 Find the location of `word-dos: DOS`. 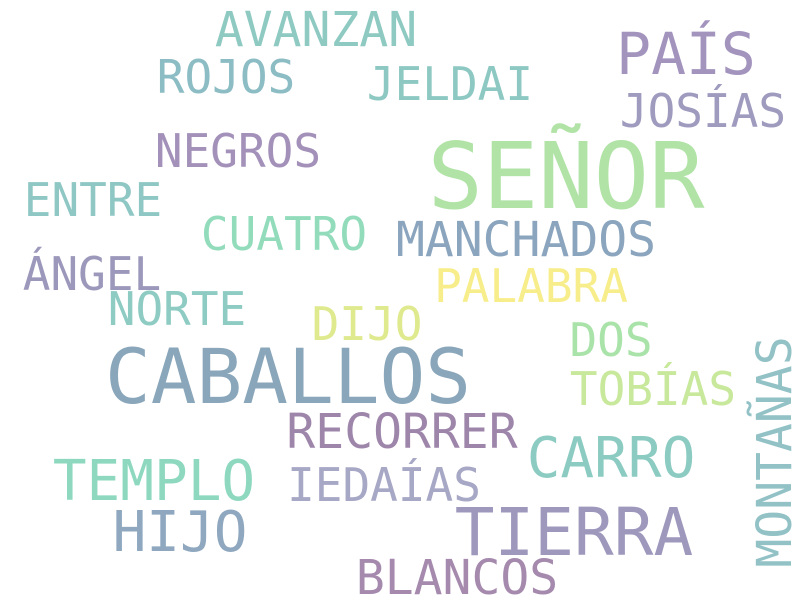

word-dos: DOS is located at coordinates (610, 340).